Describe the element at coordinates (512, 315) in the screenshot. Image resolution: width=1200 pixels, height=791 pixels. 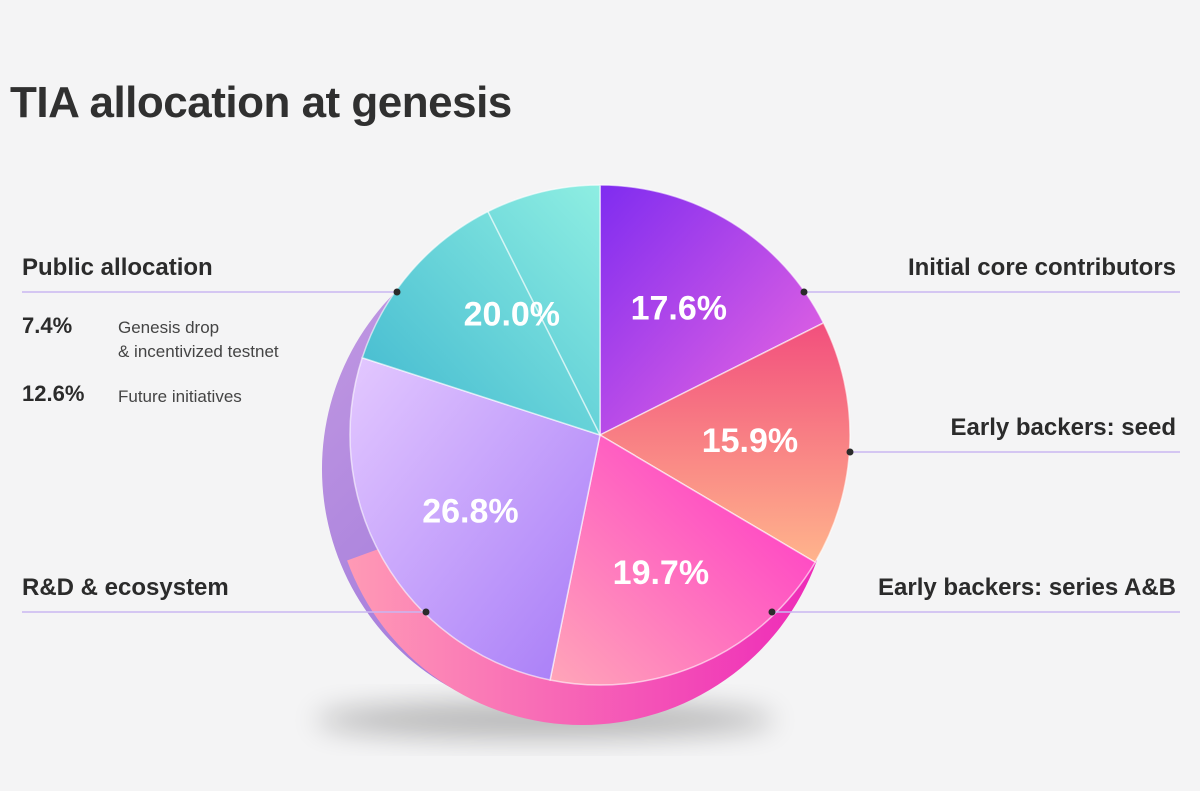
I see `value-public-allocation: 20.0%` at that location.